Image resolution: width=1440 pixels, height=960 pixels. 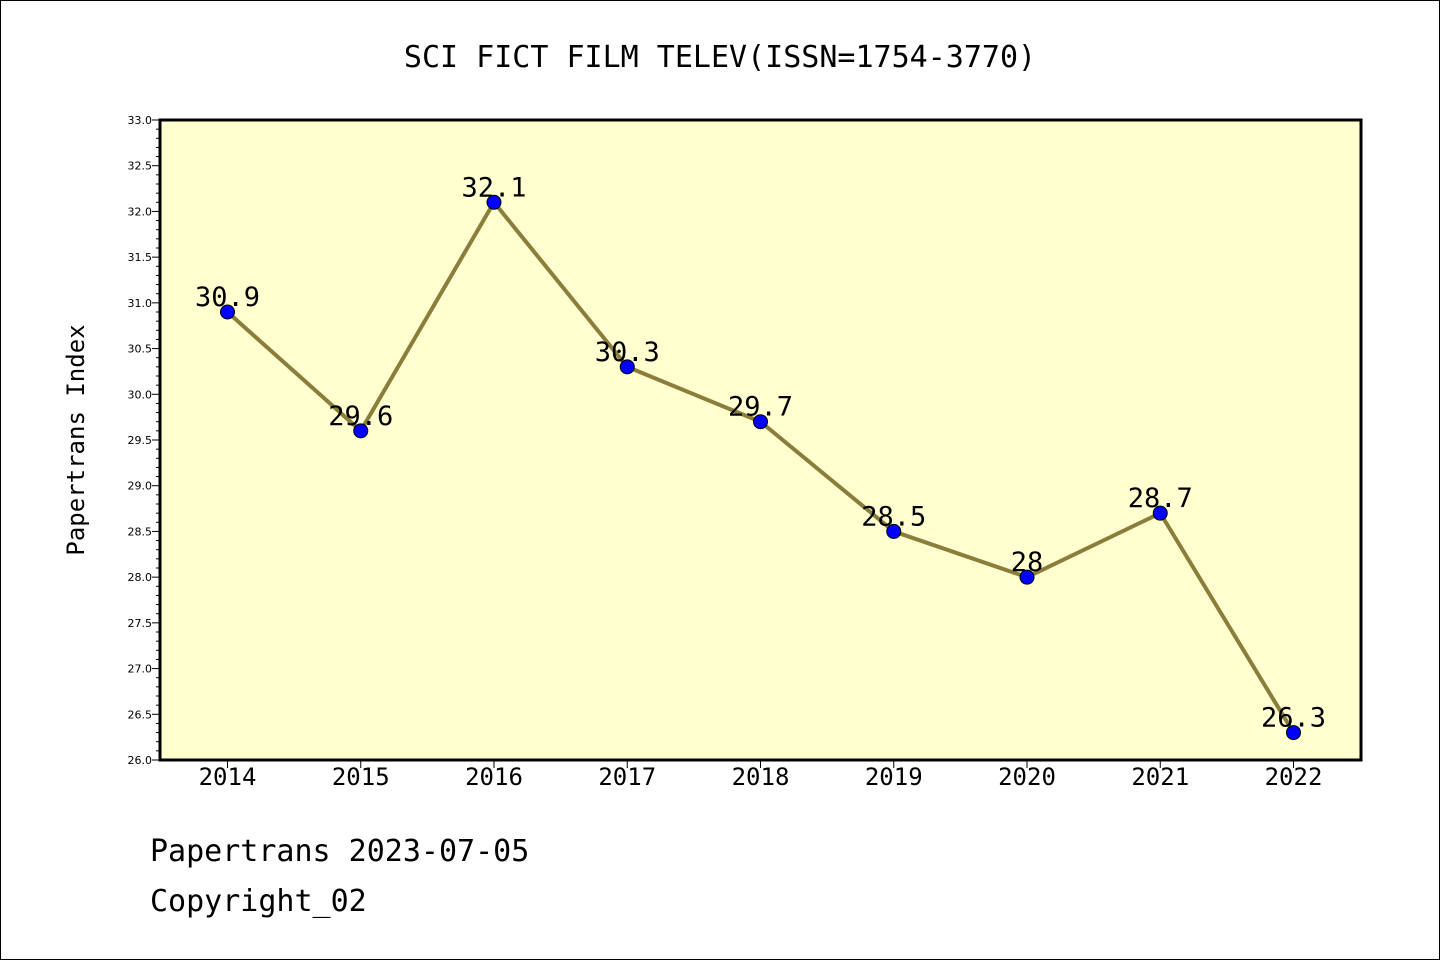 I want to click on x-tick-label: 2014, so click(x=228, y=777).